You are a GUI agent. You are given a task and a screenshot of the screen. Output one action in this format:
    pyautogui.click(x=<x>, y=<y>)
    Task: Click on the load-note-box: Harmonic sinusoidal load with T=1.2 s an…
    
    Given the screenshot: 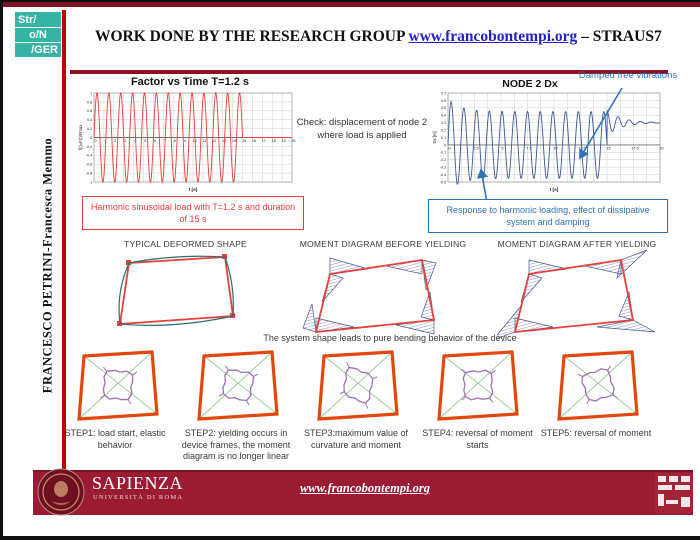 What is the action you would take?
    pyautogui.click(x=193, y=213)
    